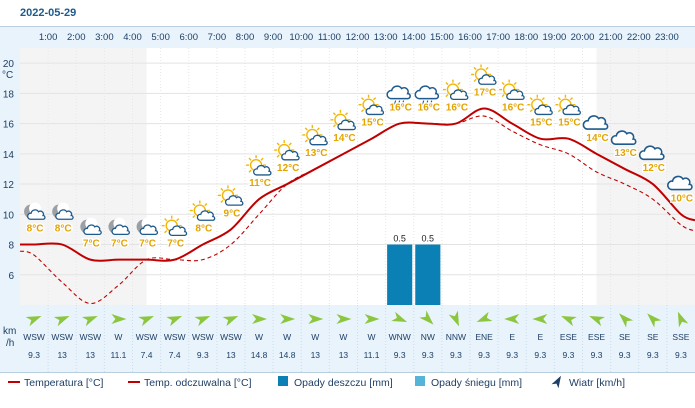  I want to click on legend-label: Temp. odczuwalna [°C], so click(198, 383).